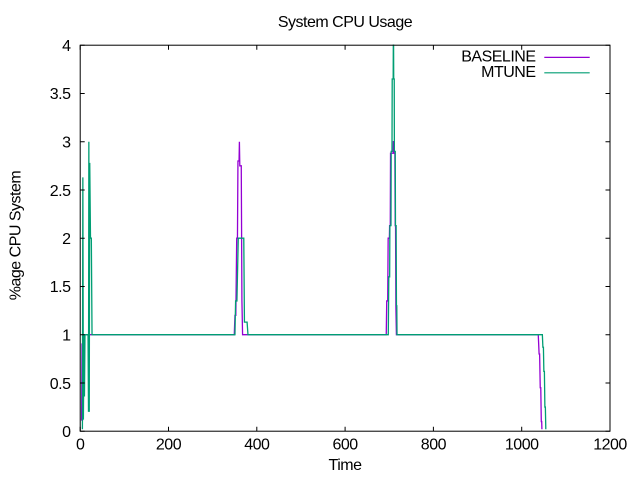 The height and width of the screenshot is (480, 640). What do you see at coordinates (66, 46) in the screenshot?
I see `svg-text: 4` at bounding box center [66, 46].